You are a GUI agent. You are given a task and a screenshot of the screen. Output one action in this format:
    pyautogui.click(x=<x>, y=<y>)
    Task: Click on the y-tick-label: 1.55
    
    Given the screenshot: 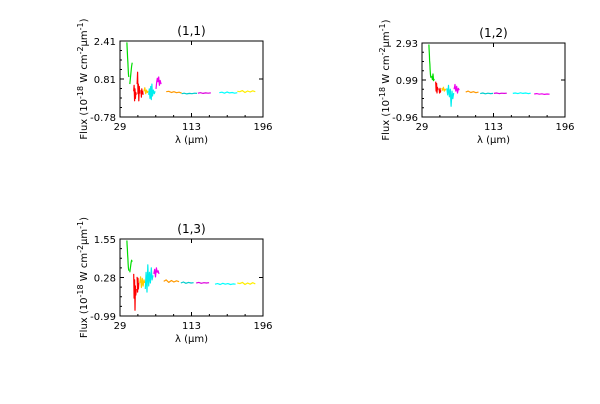 What is the action you would take?
    pyautogui.click(x=105, y=240)
    